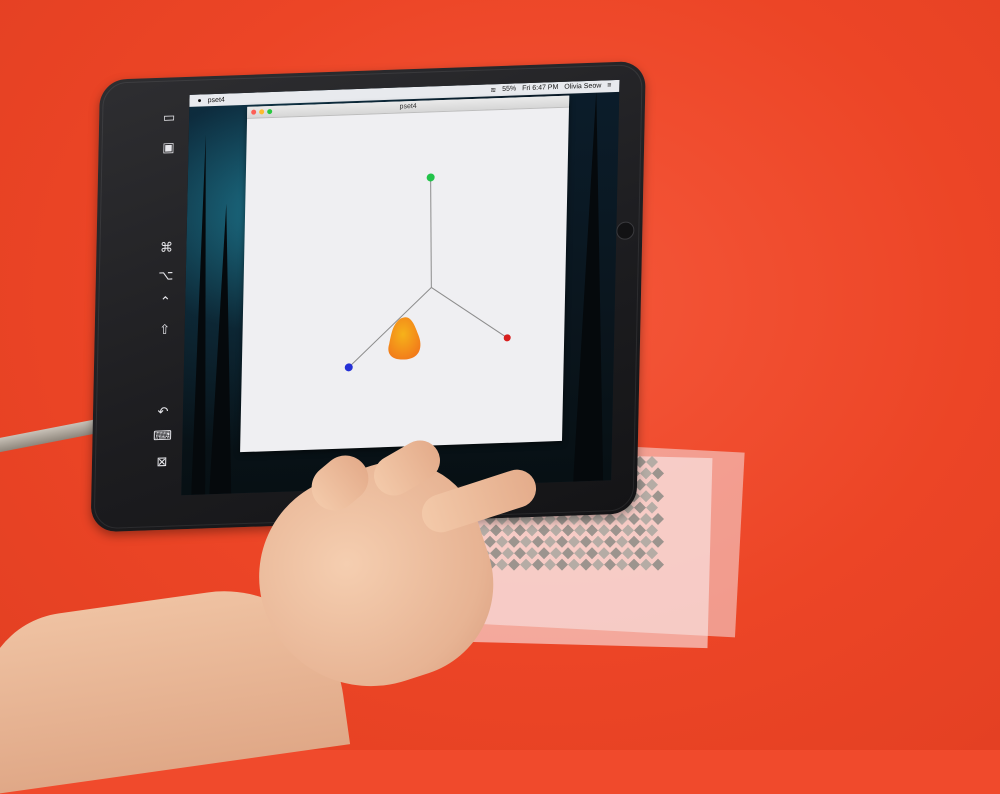 The height and width of the screenshot is (794, 1000). What do you see at coordinates (199, 100) in the screenshot?
I see `apple-icon: ●` at bounding box center [199, 100].